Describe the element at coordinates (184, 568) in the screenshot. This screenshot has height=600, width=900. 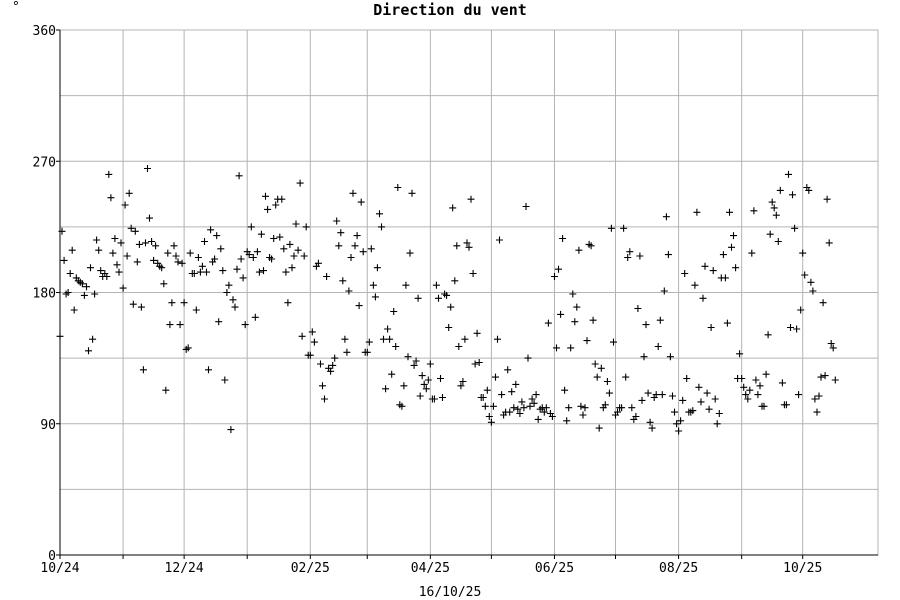
I see `x-tick-label: 12/24` at that location.